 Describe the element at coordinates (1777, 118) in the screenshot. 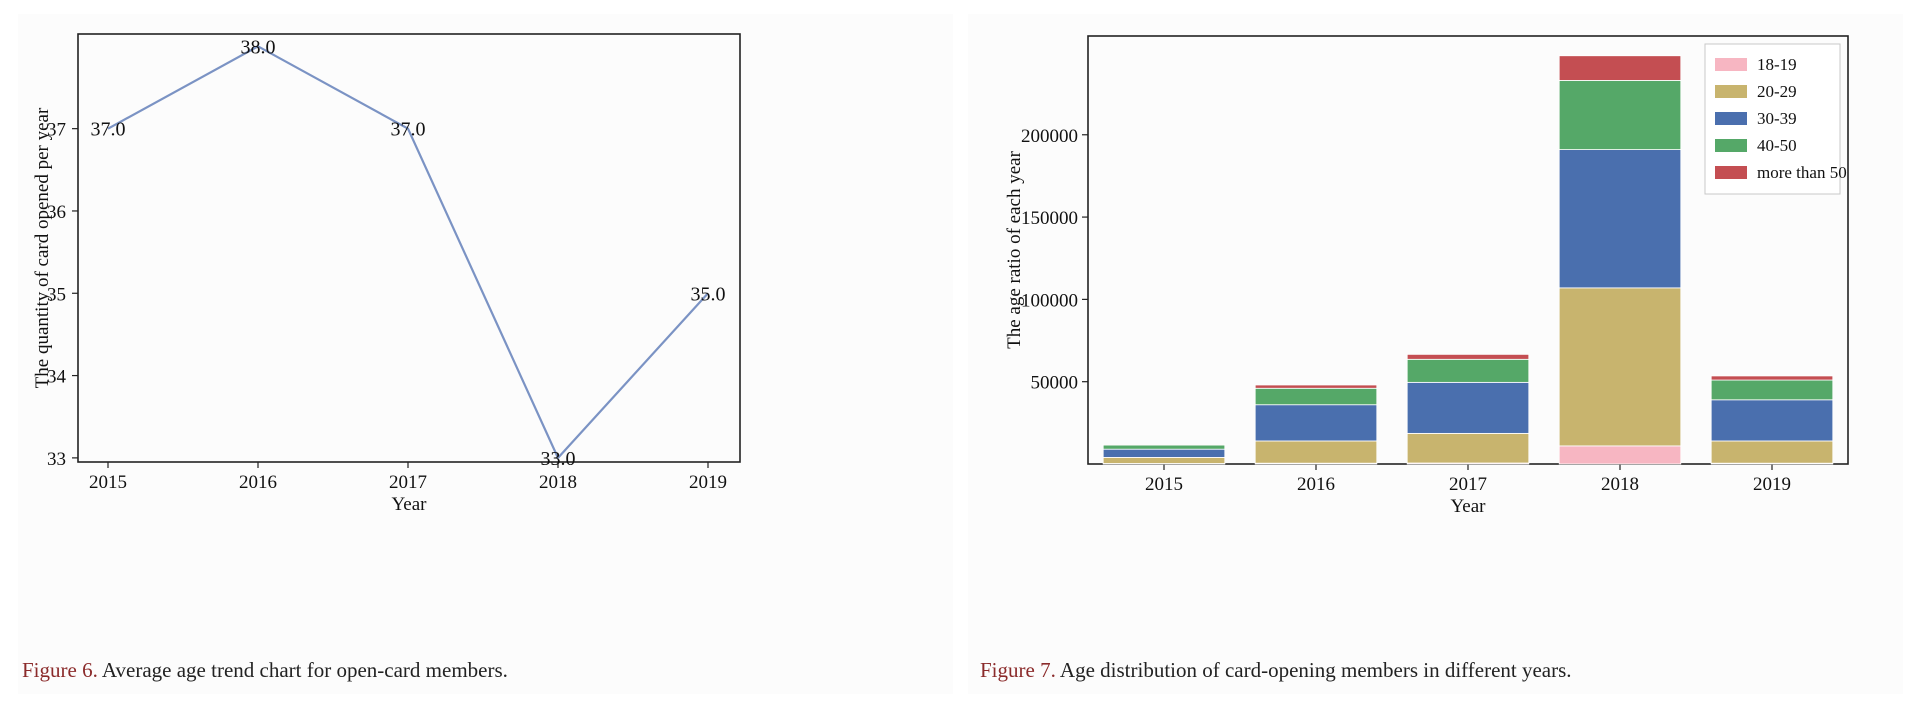

I see `legend-label: 30-39` at that location.